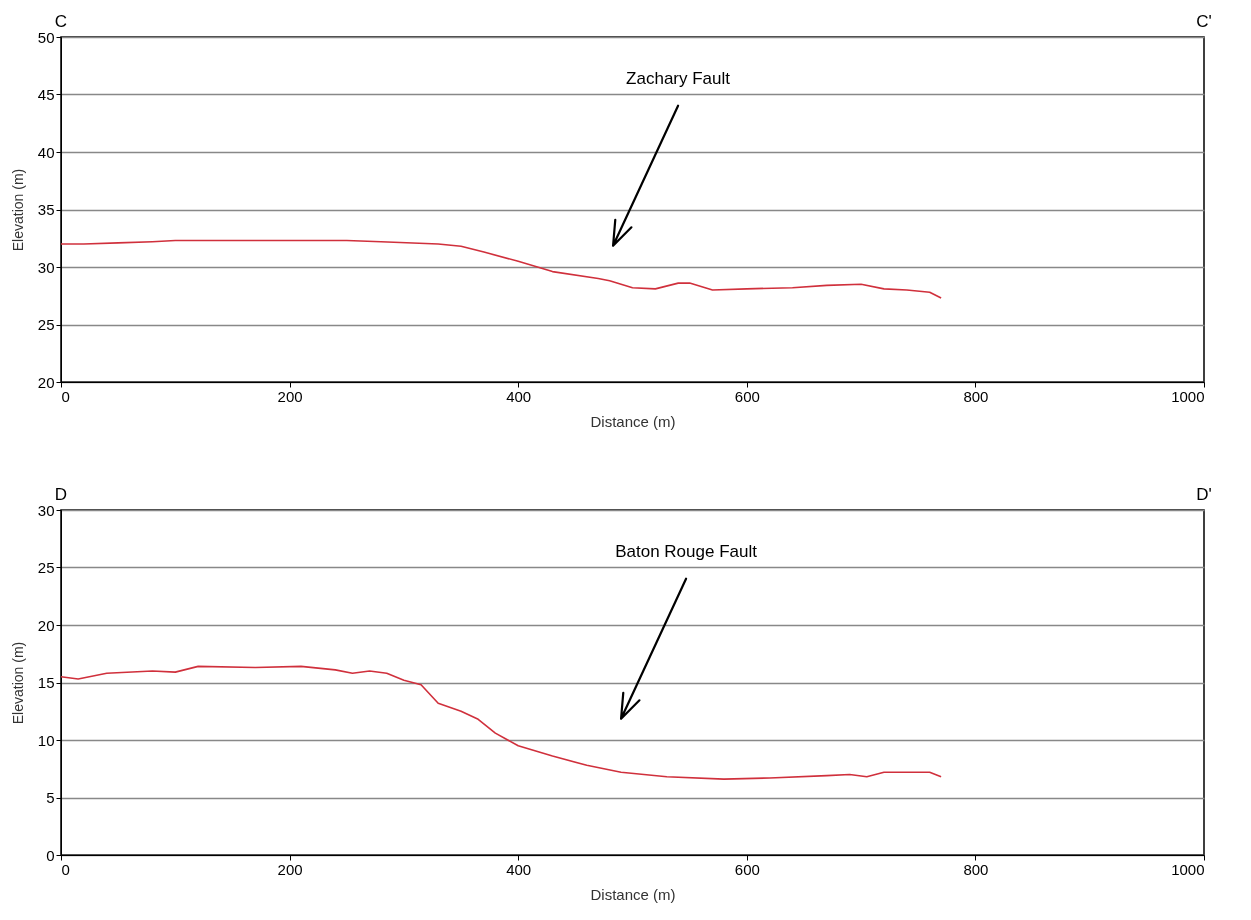 This screenshot has height=920, width=1251. What do you see at coordinates (1204, 494) in the screenshot?
I see `text: D'` at bounding box center [1204, 494].